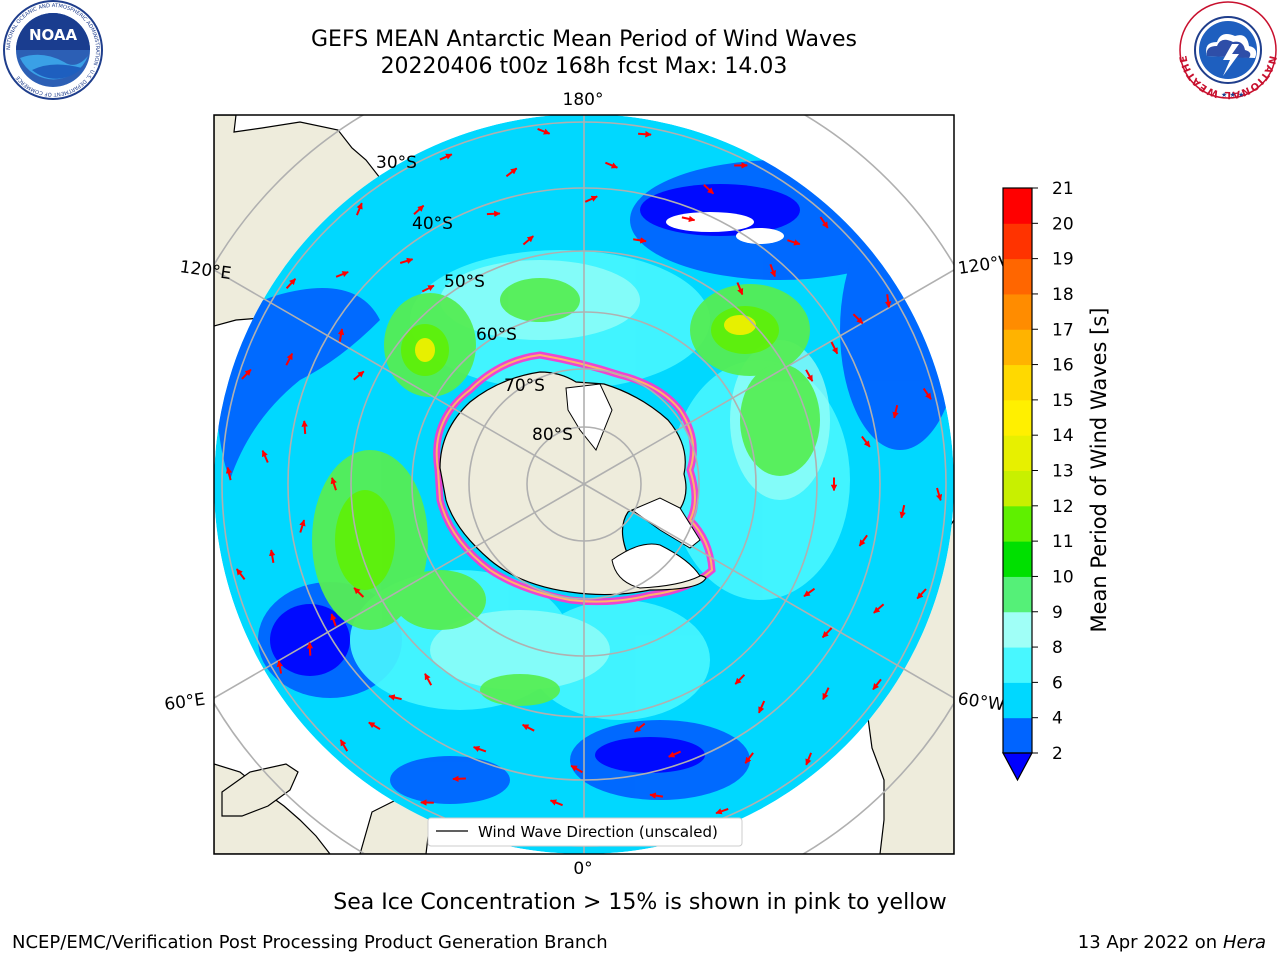 The width and height of the screenshot is (1280, 960). I want to click on lon-label-60w: 60°W, so click(980, 702).